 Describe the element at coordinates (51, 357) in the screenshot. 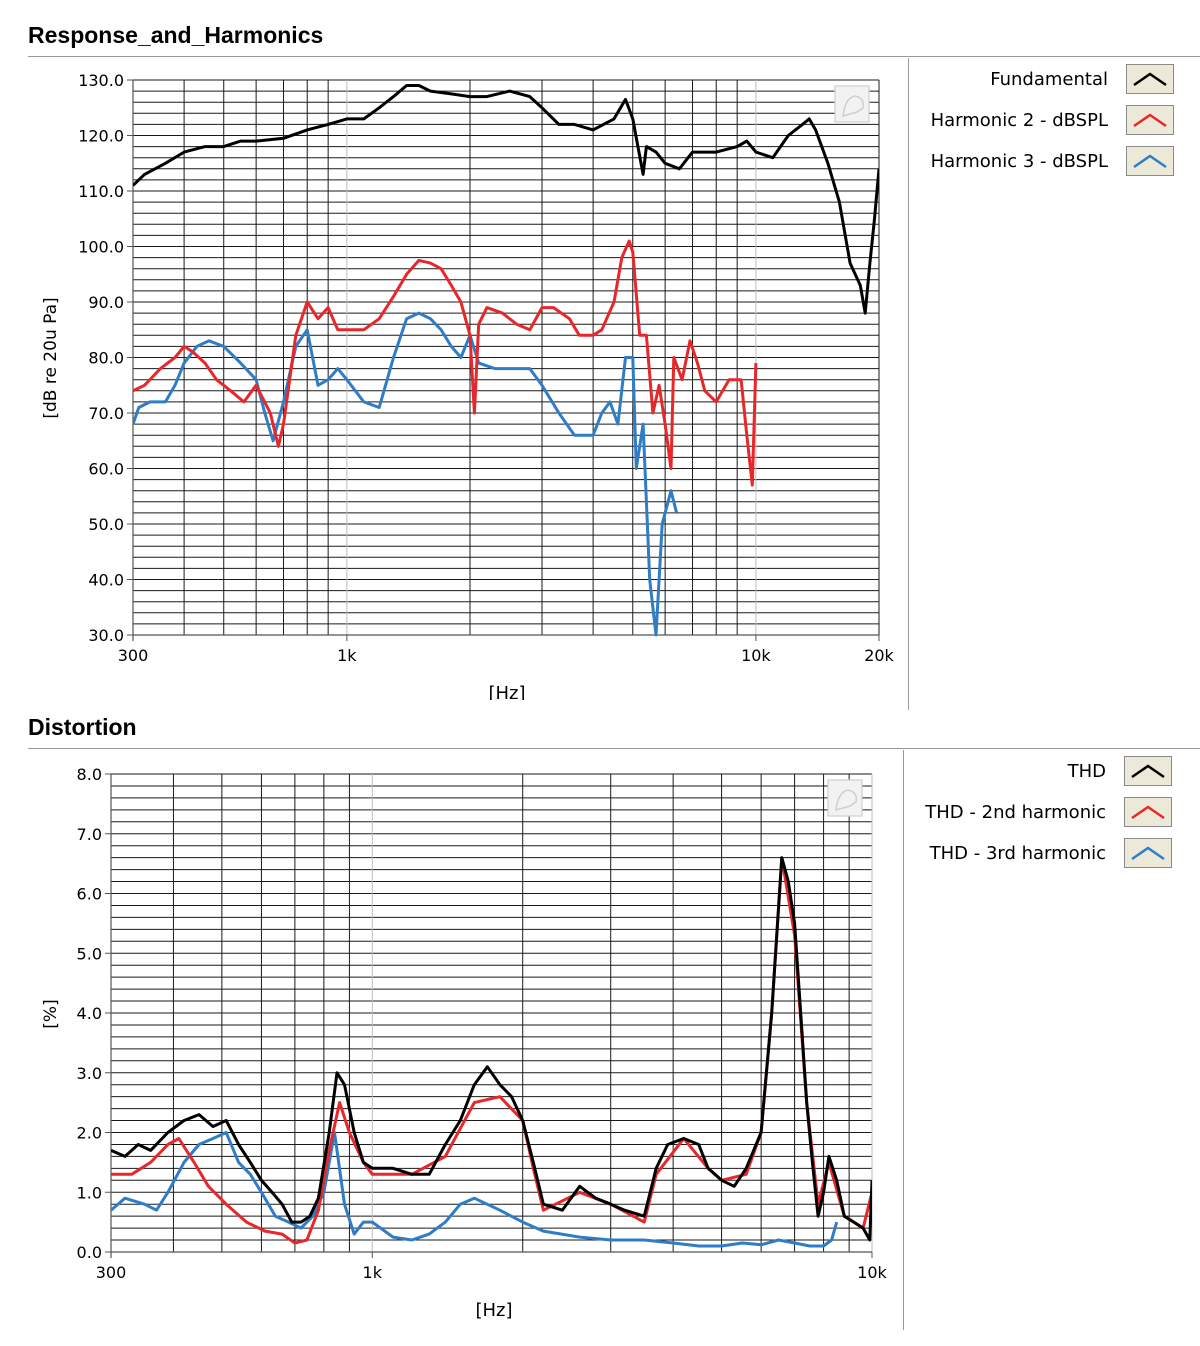

I see `y-axis-label: [dB re 20u Pa]` at that location.